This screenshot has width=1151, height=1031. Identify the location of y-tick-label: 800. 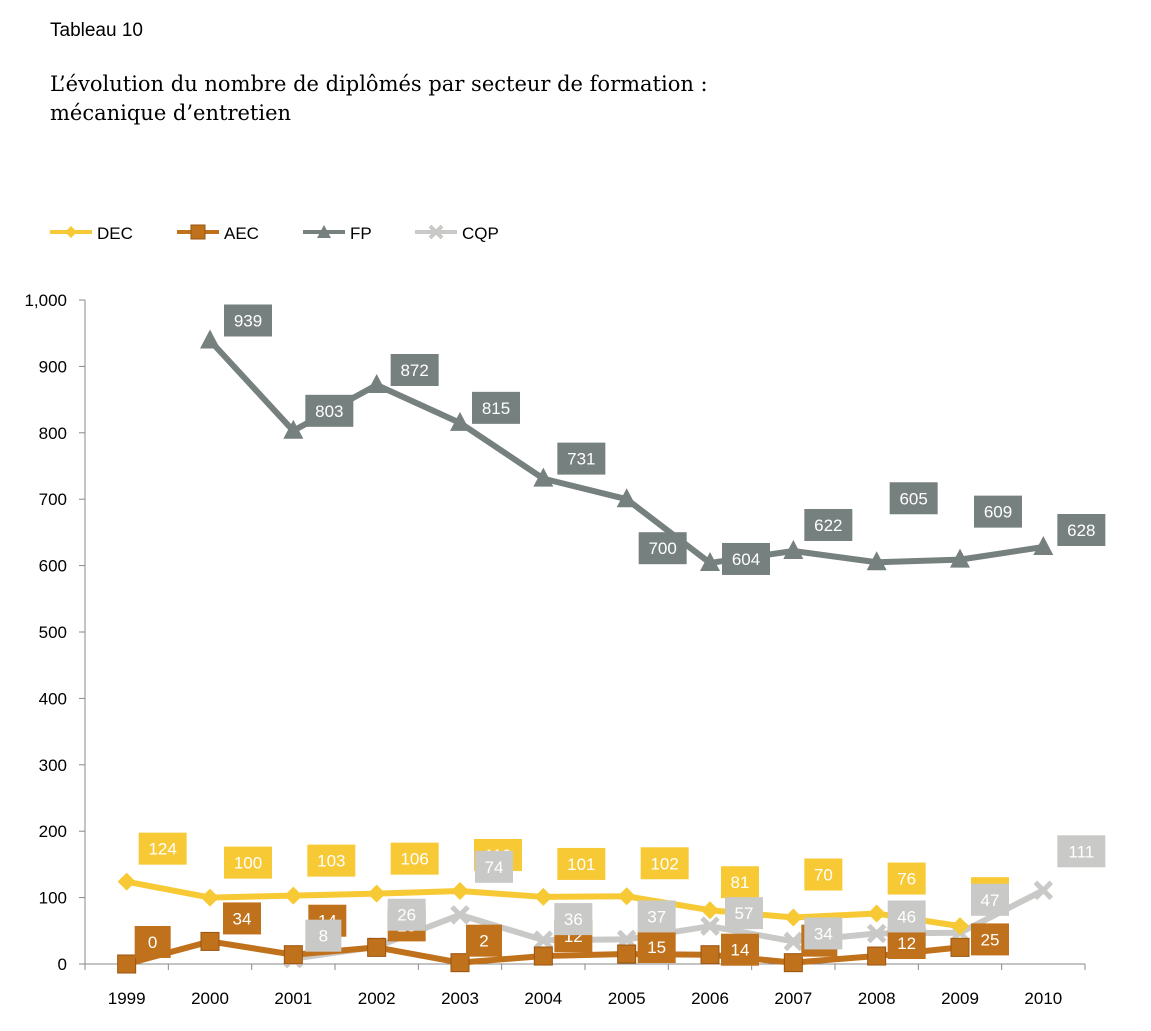
(53, 433).